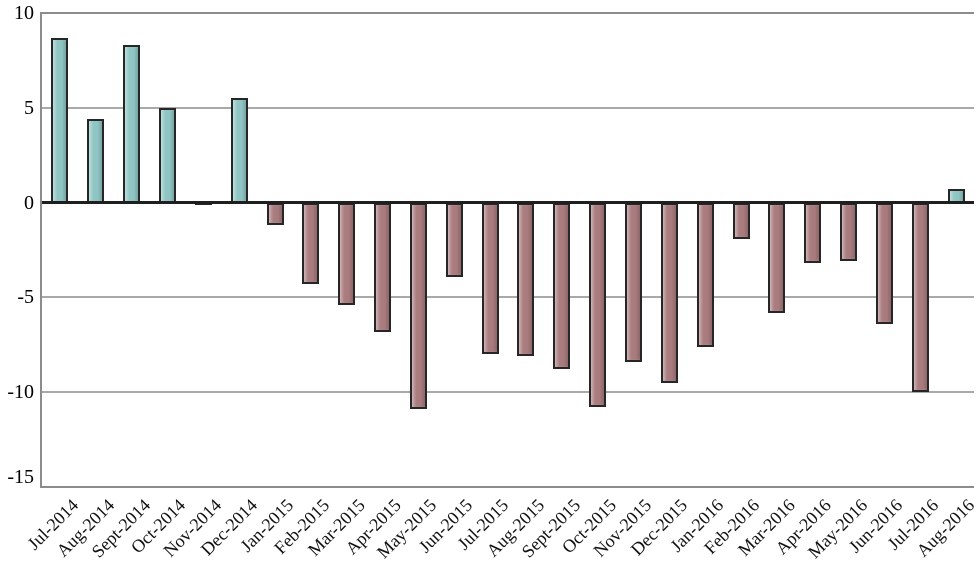 Image resolution: width=980 pixels, height=563 pixels. Describe the element at coordinates (526, 279) in the screenshot. I see `bar-aug-2015` at that location.